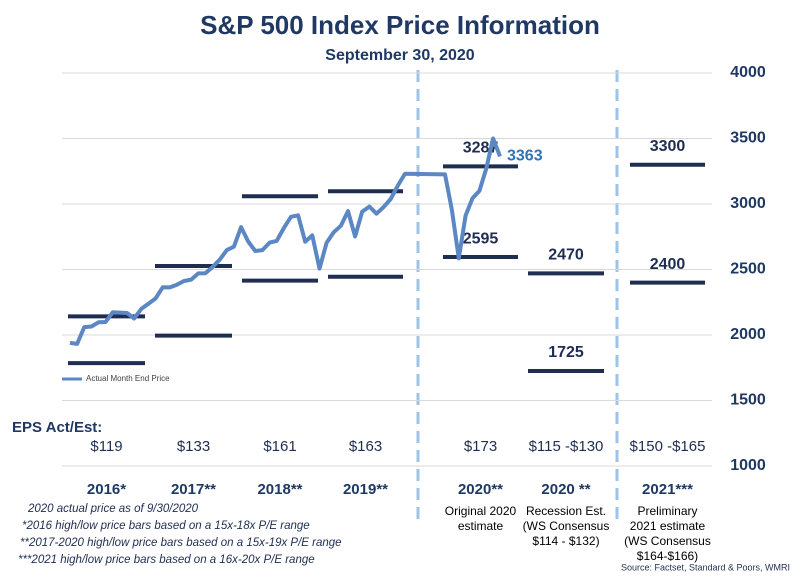 This screenshot has width=800, height=578. I want to click on column-note: $114 - $132), so click(565, 541).